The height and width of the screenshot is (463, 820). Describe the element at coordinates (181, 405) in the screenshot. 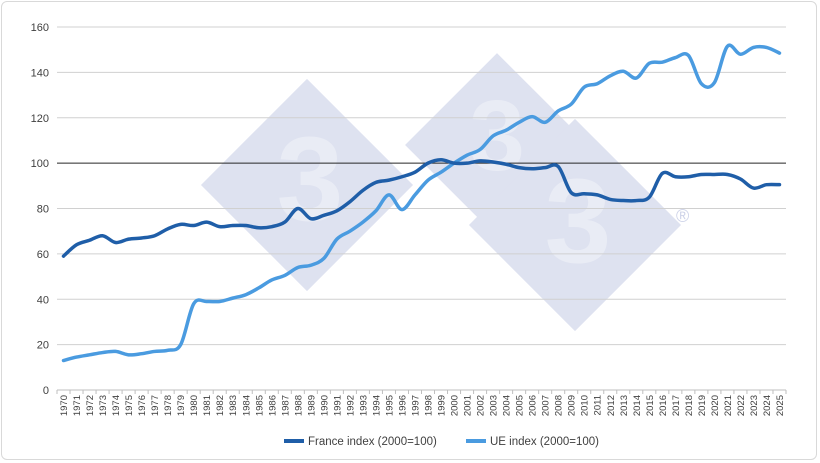

I see `x-tick-label: 1979` at that location.